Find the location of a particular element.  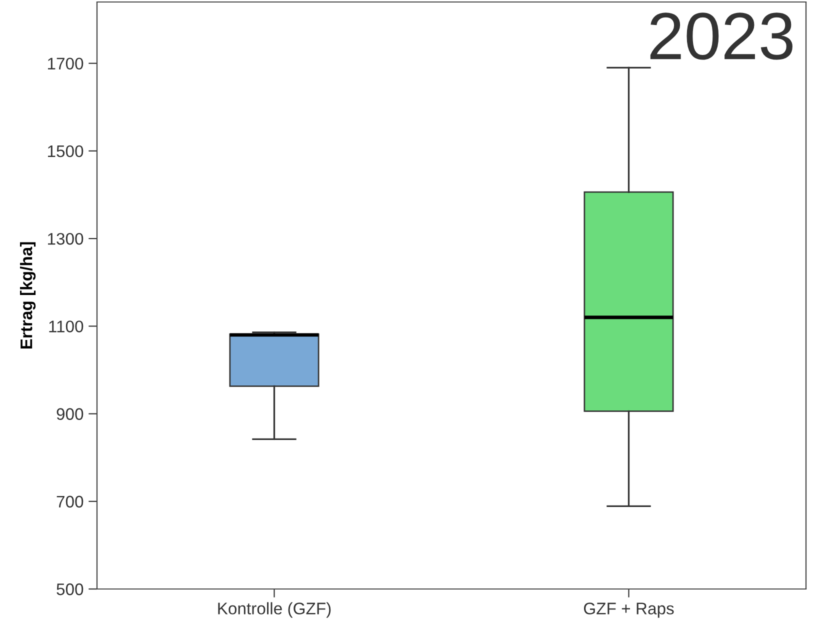

y-tick-label: 1300 is located at coordinates (66, 238).